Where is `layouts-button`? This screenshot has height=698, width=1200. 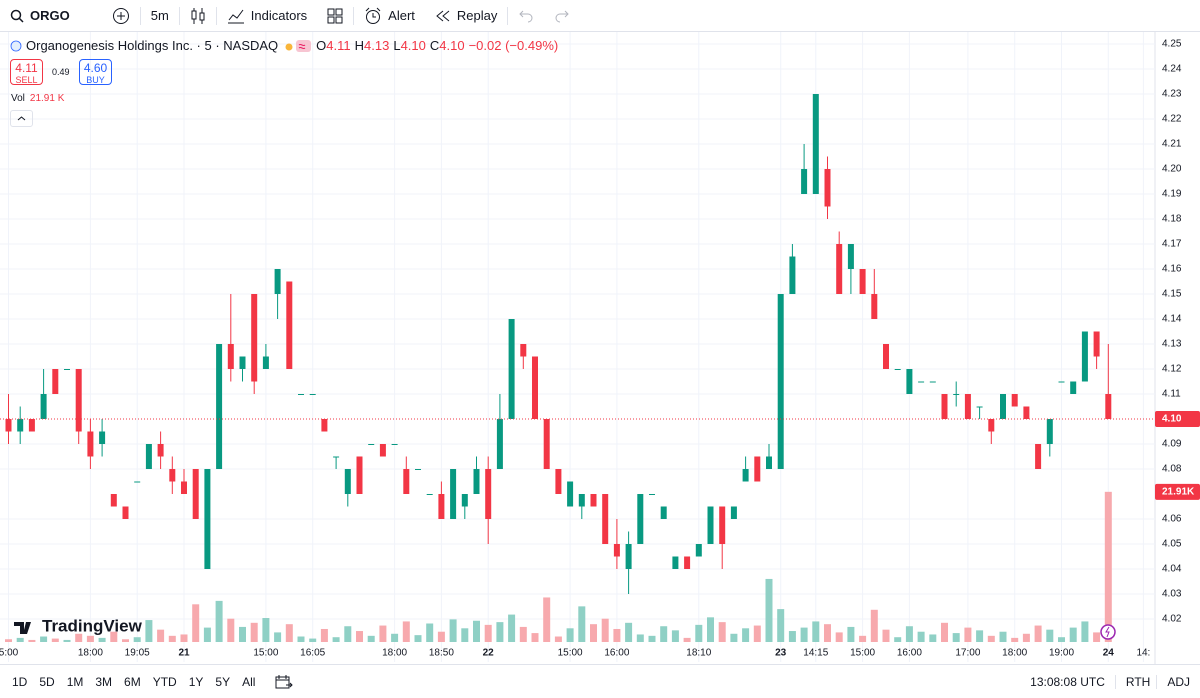
layouts-button is located at coordinates (335, 15).